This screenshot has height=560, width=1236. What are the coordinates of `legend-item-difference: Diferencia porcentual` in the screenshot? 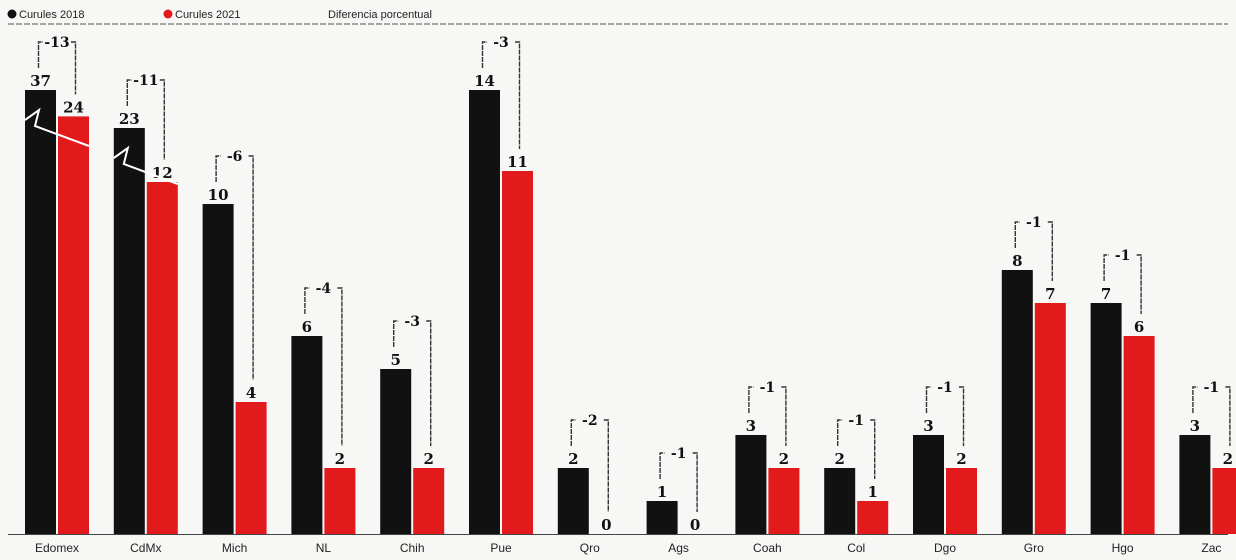 It's located at (380, 15).